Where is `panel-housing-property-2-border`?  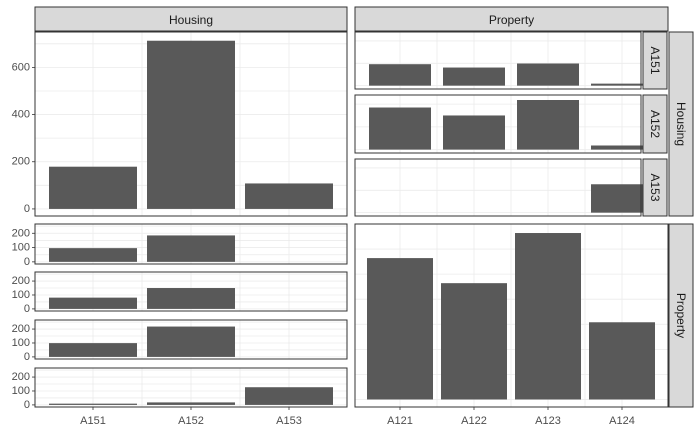
panel-housing-property-2-border is located at coordinates (191, 339).